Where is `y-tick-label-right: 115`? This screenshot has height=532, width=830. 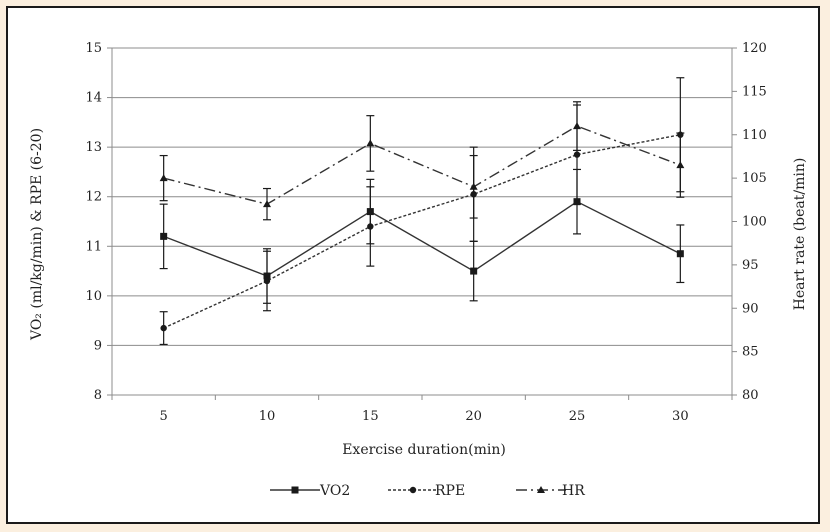 y-tick-label-right: 115 is located at coordinates (754, 91).